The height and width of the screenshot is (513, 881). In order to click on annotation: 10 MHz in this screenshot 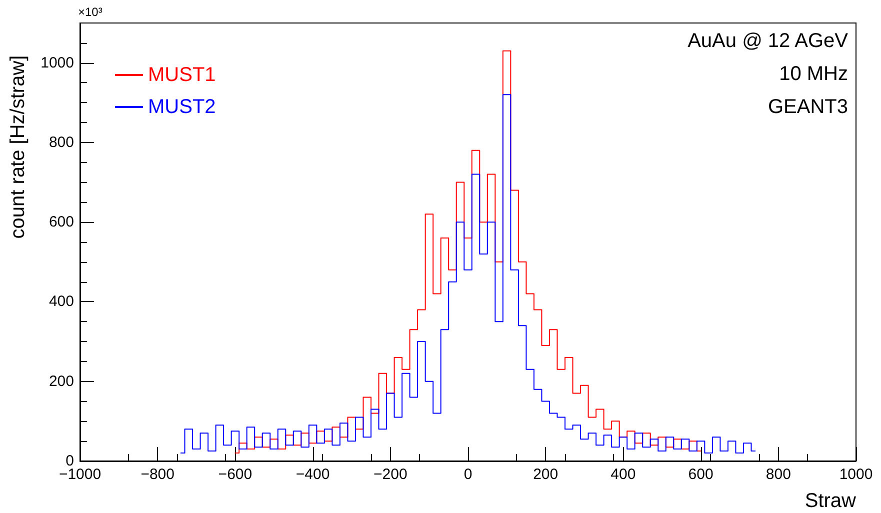, I will do `click(813, 74)`.